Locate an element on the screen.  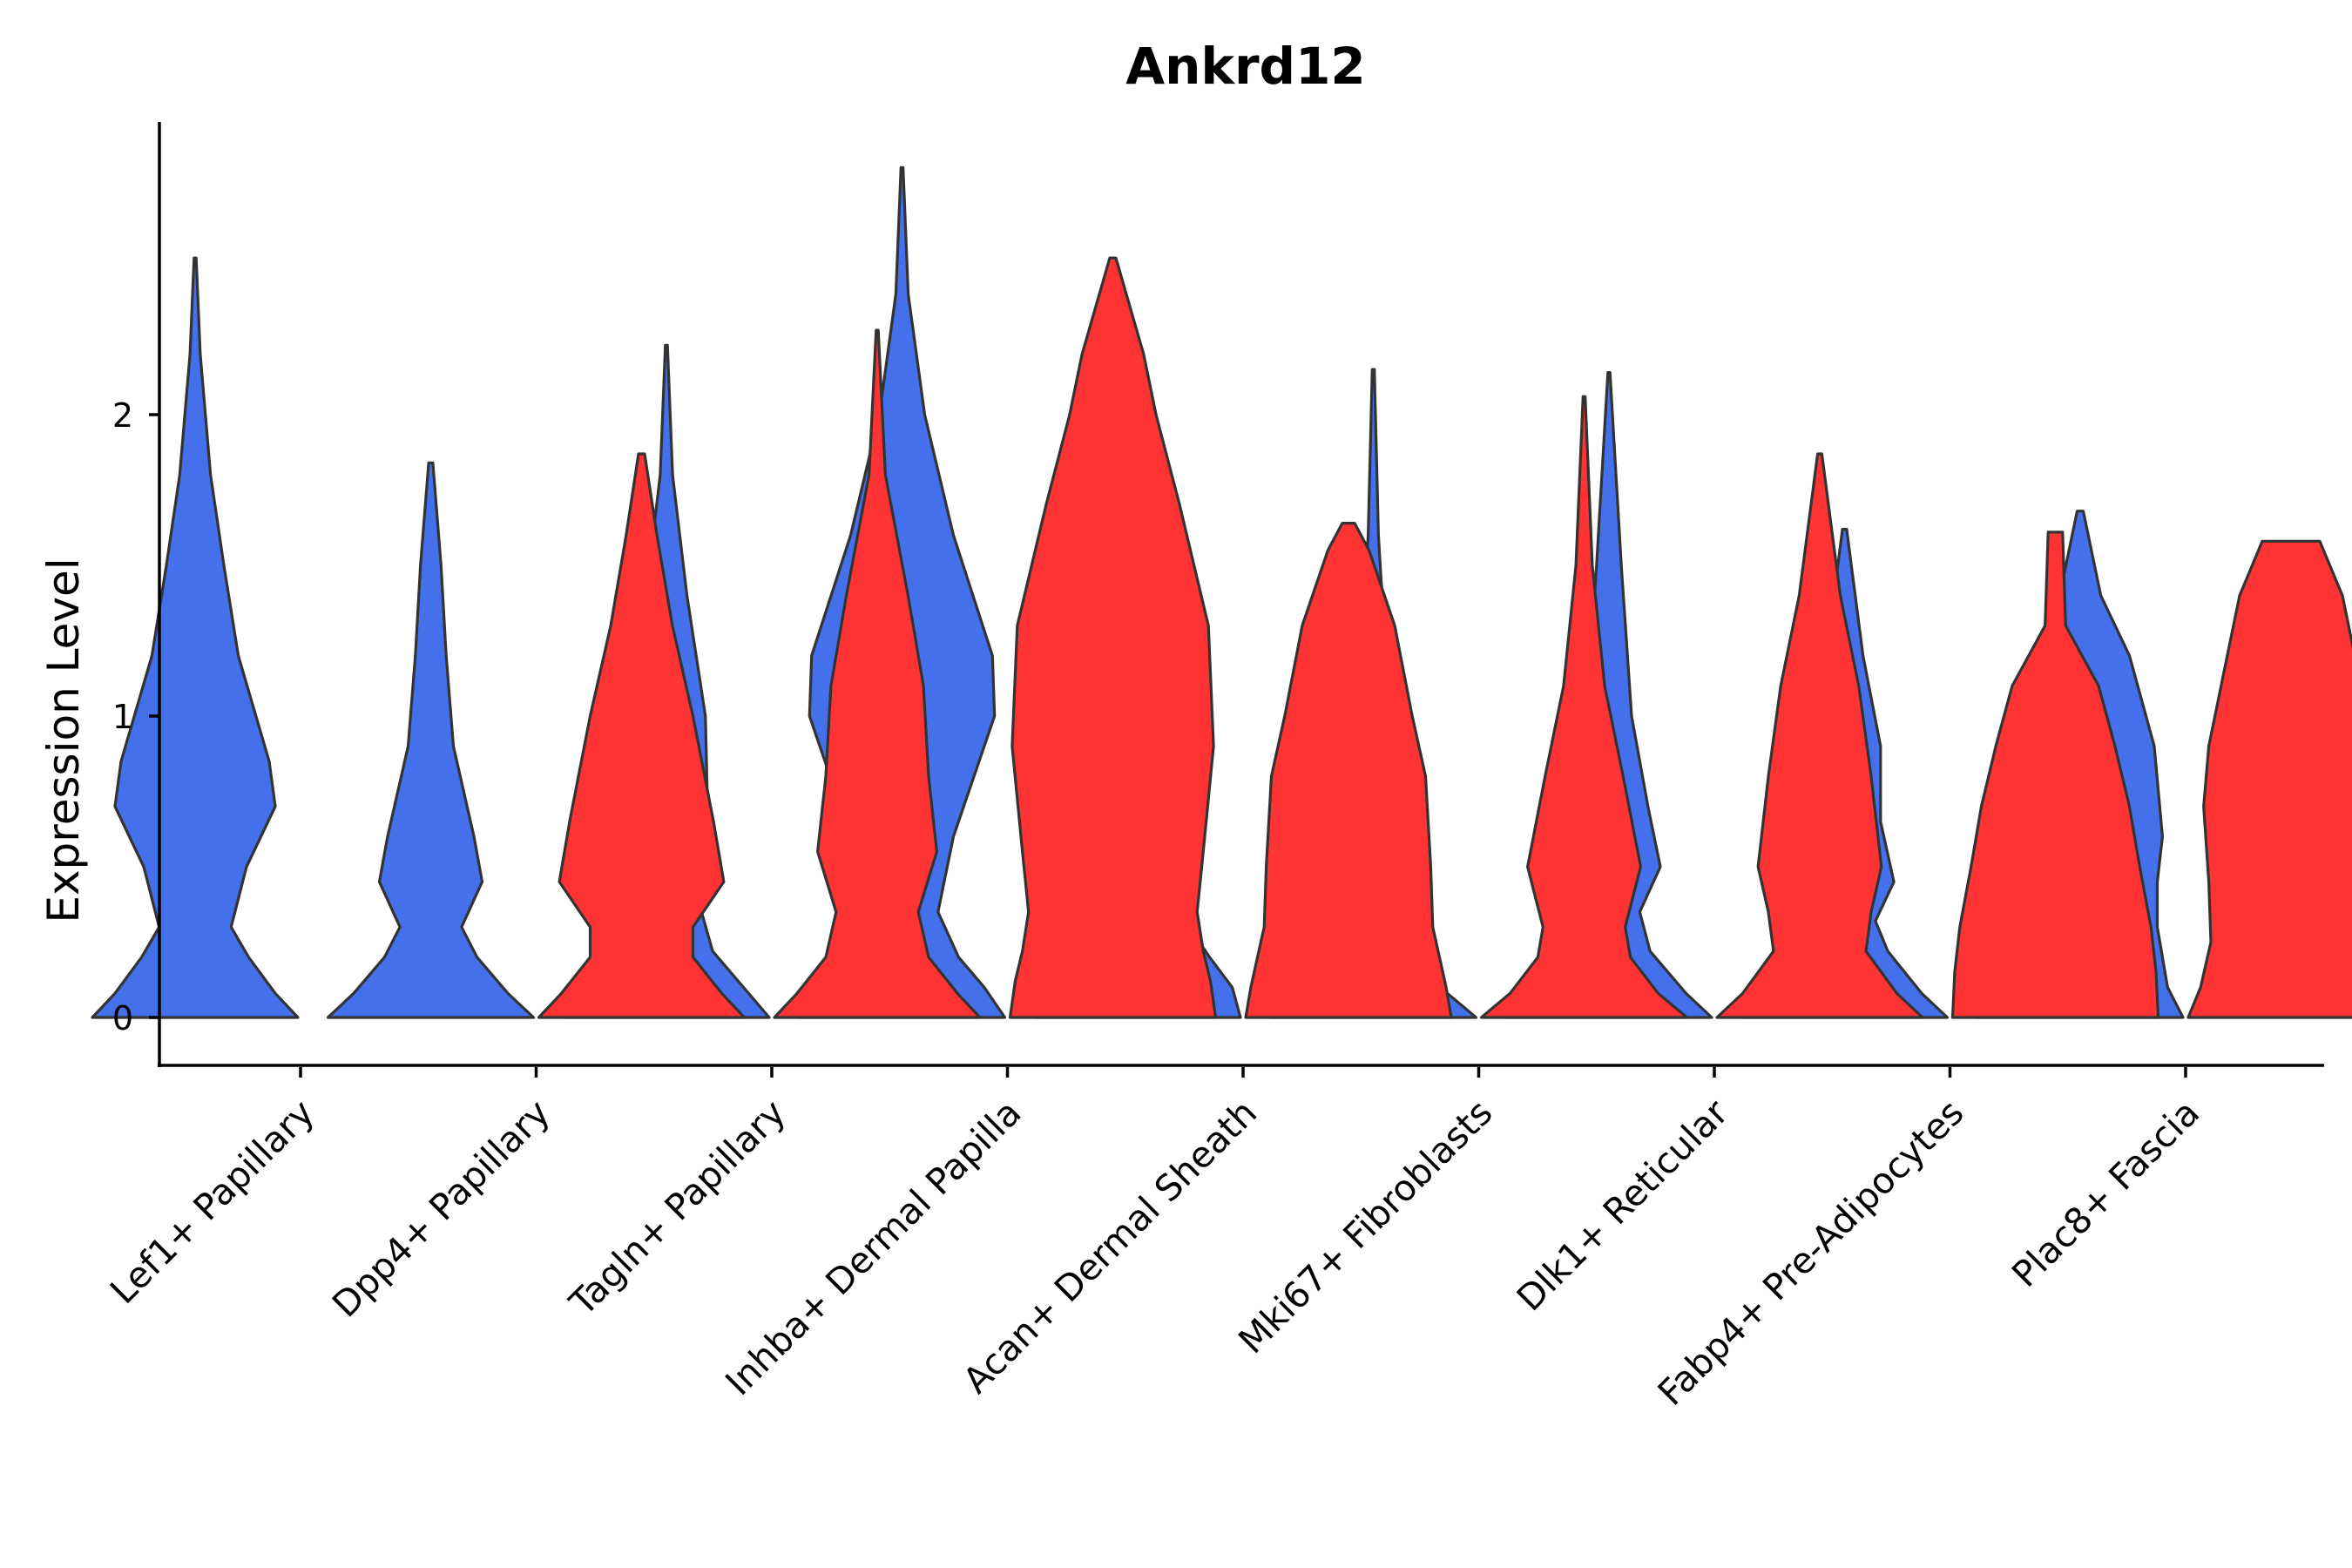
y-tick-label: 2 is located at coordinates (122, 415).